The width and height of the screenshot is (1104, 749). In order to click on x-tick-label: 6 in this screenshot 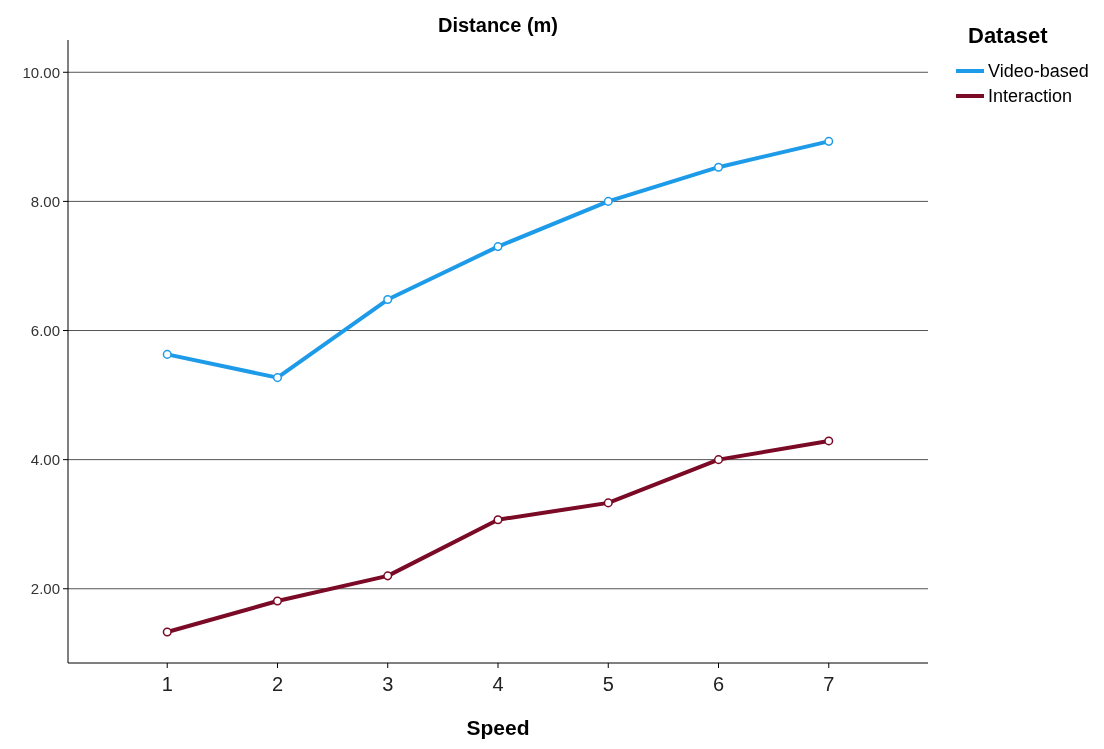, I will do `click(718, 684)`.